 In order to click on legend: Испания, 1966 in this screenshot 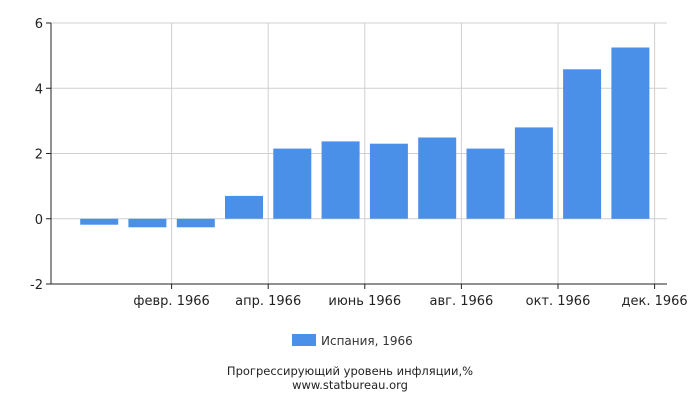, I will do `click(352, 341)`.